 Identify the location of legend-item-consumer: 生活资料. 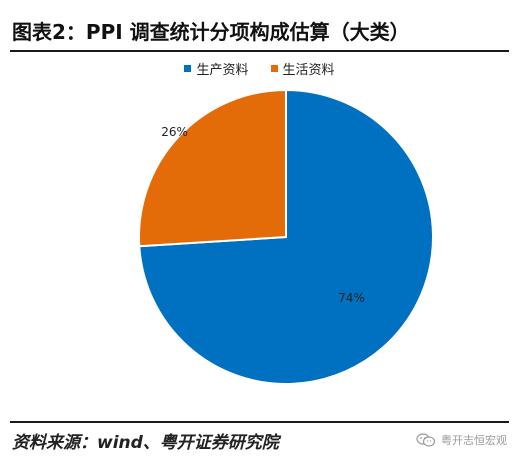
(302, 68).